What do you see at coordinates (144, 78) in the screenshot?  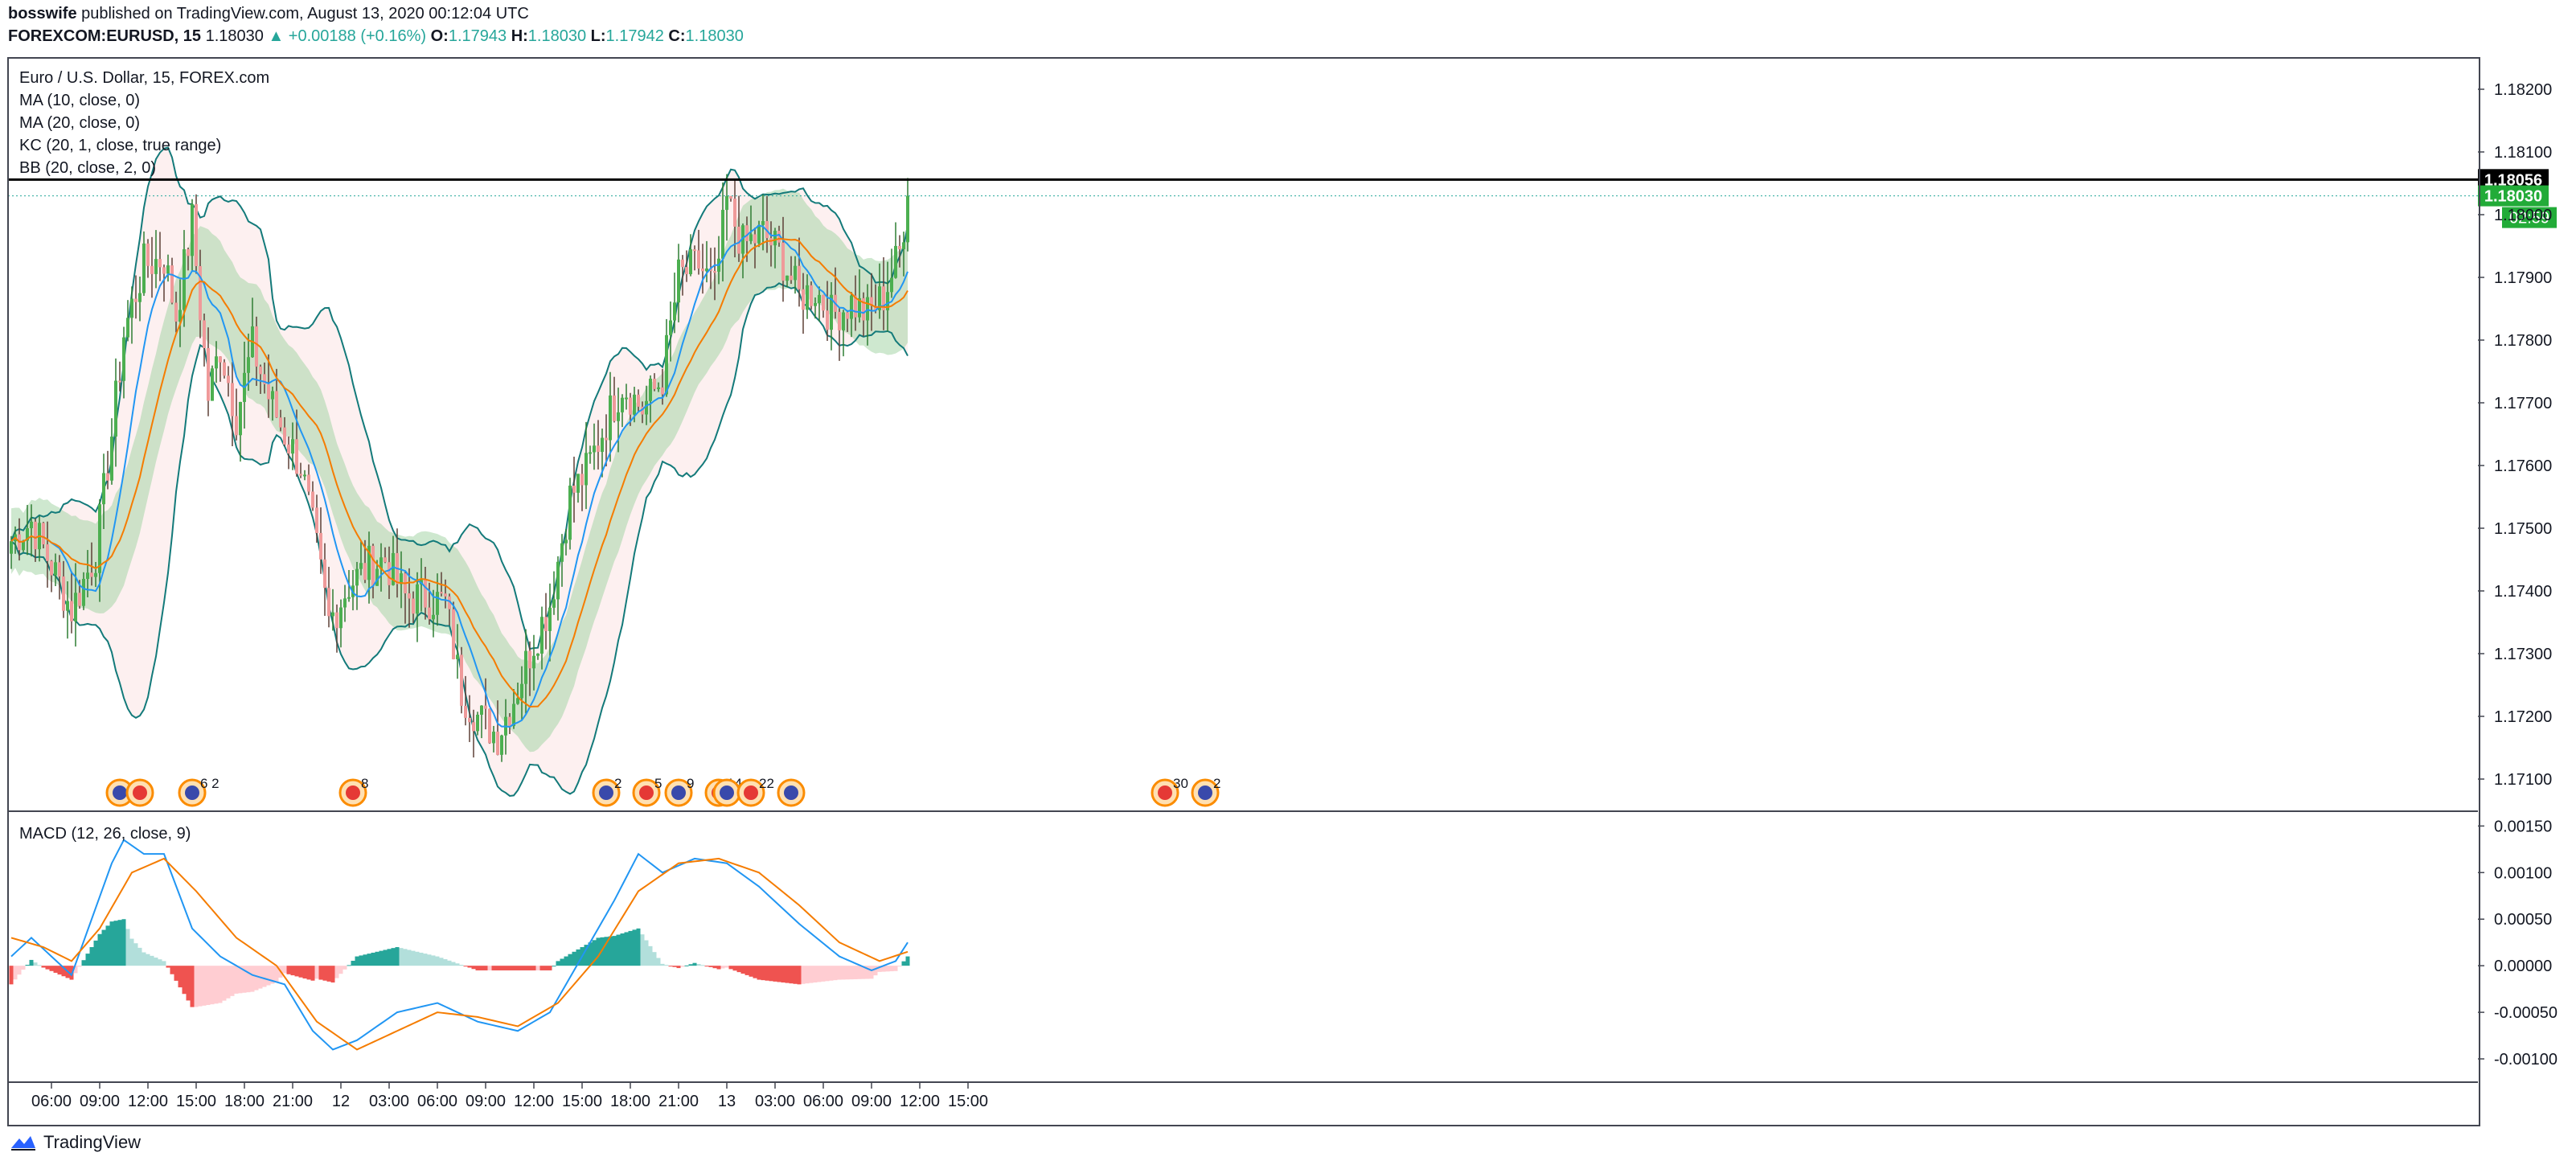 I see `legend-title: Euro / U.S. Dollar, 15, FOREX.com` at bounding box center [144, 78].